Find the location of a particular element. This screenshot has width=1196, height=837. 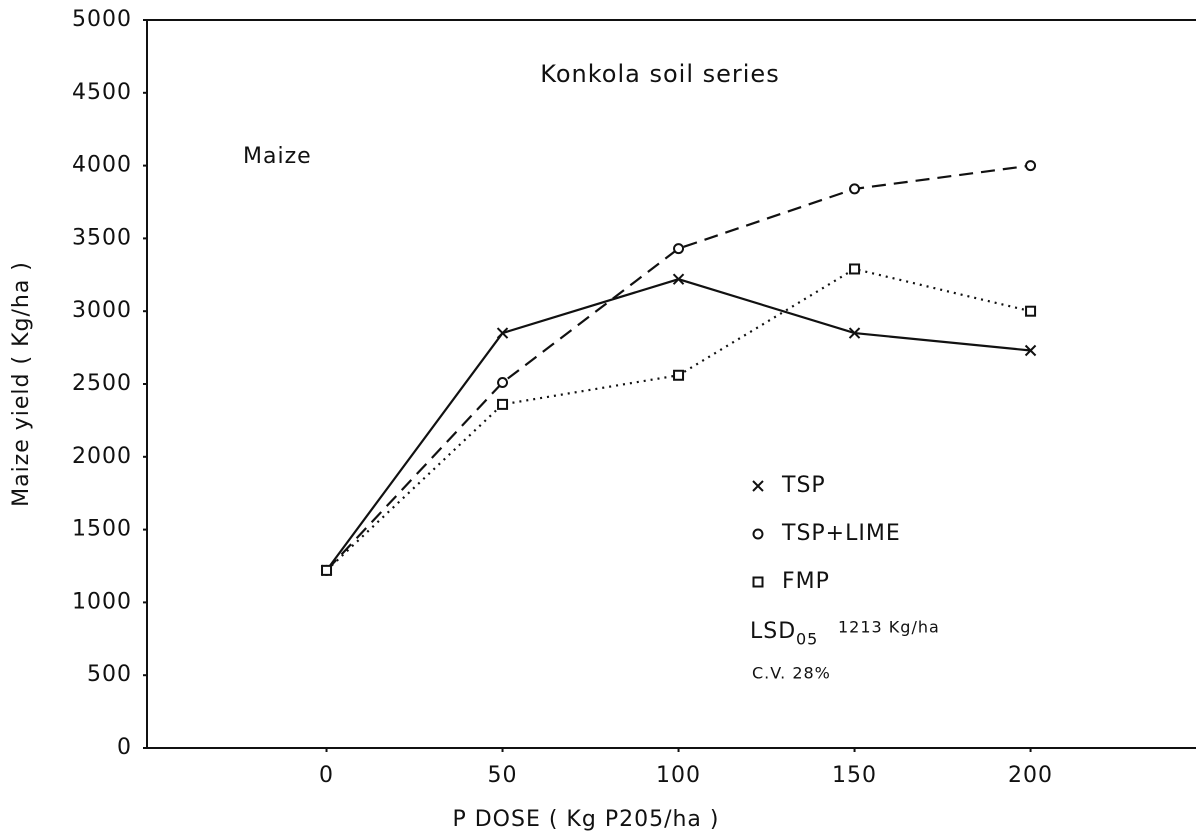

lsd-label: LSD is located at coordinates (773, 631).